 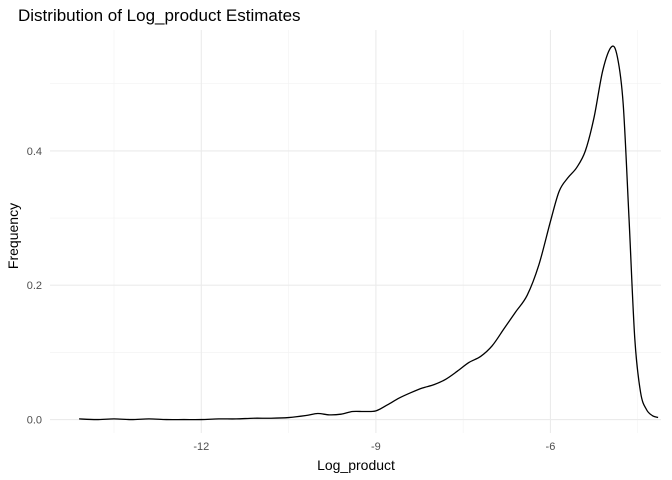 I want to click on y-axis-title: Frequency, so click(x=13, y=236).